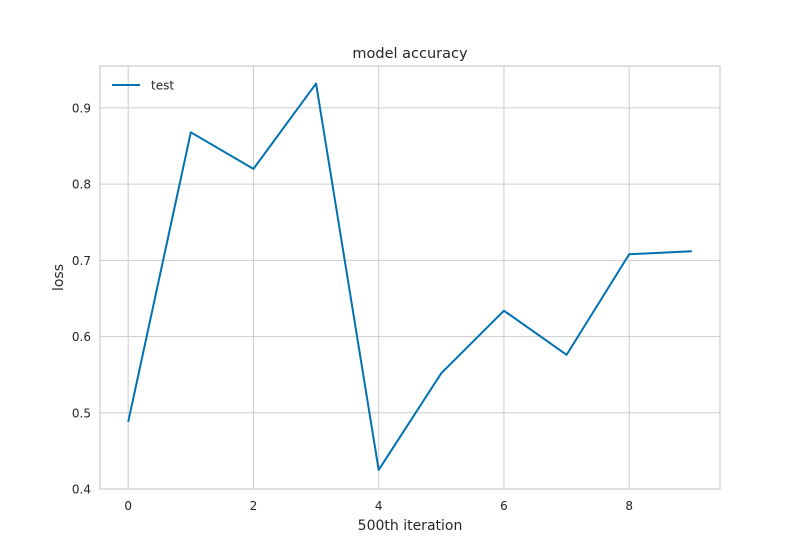 This screenshot has width=800, height=554. I want to click on y-tick-label: 0.6, so click(81, 337).